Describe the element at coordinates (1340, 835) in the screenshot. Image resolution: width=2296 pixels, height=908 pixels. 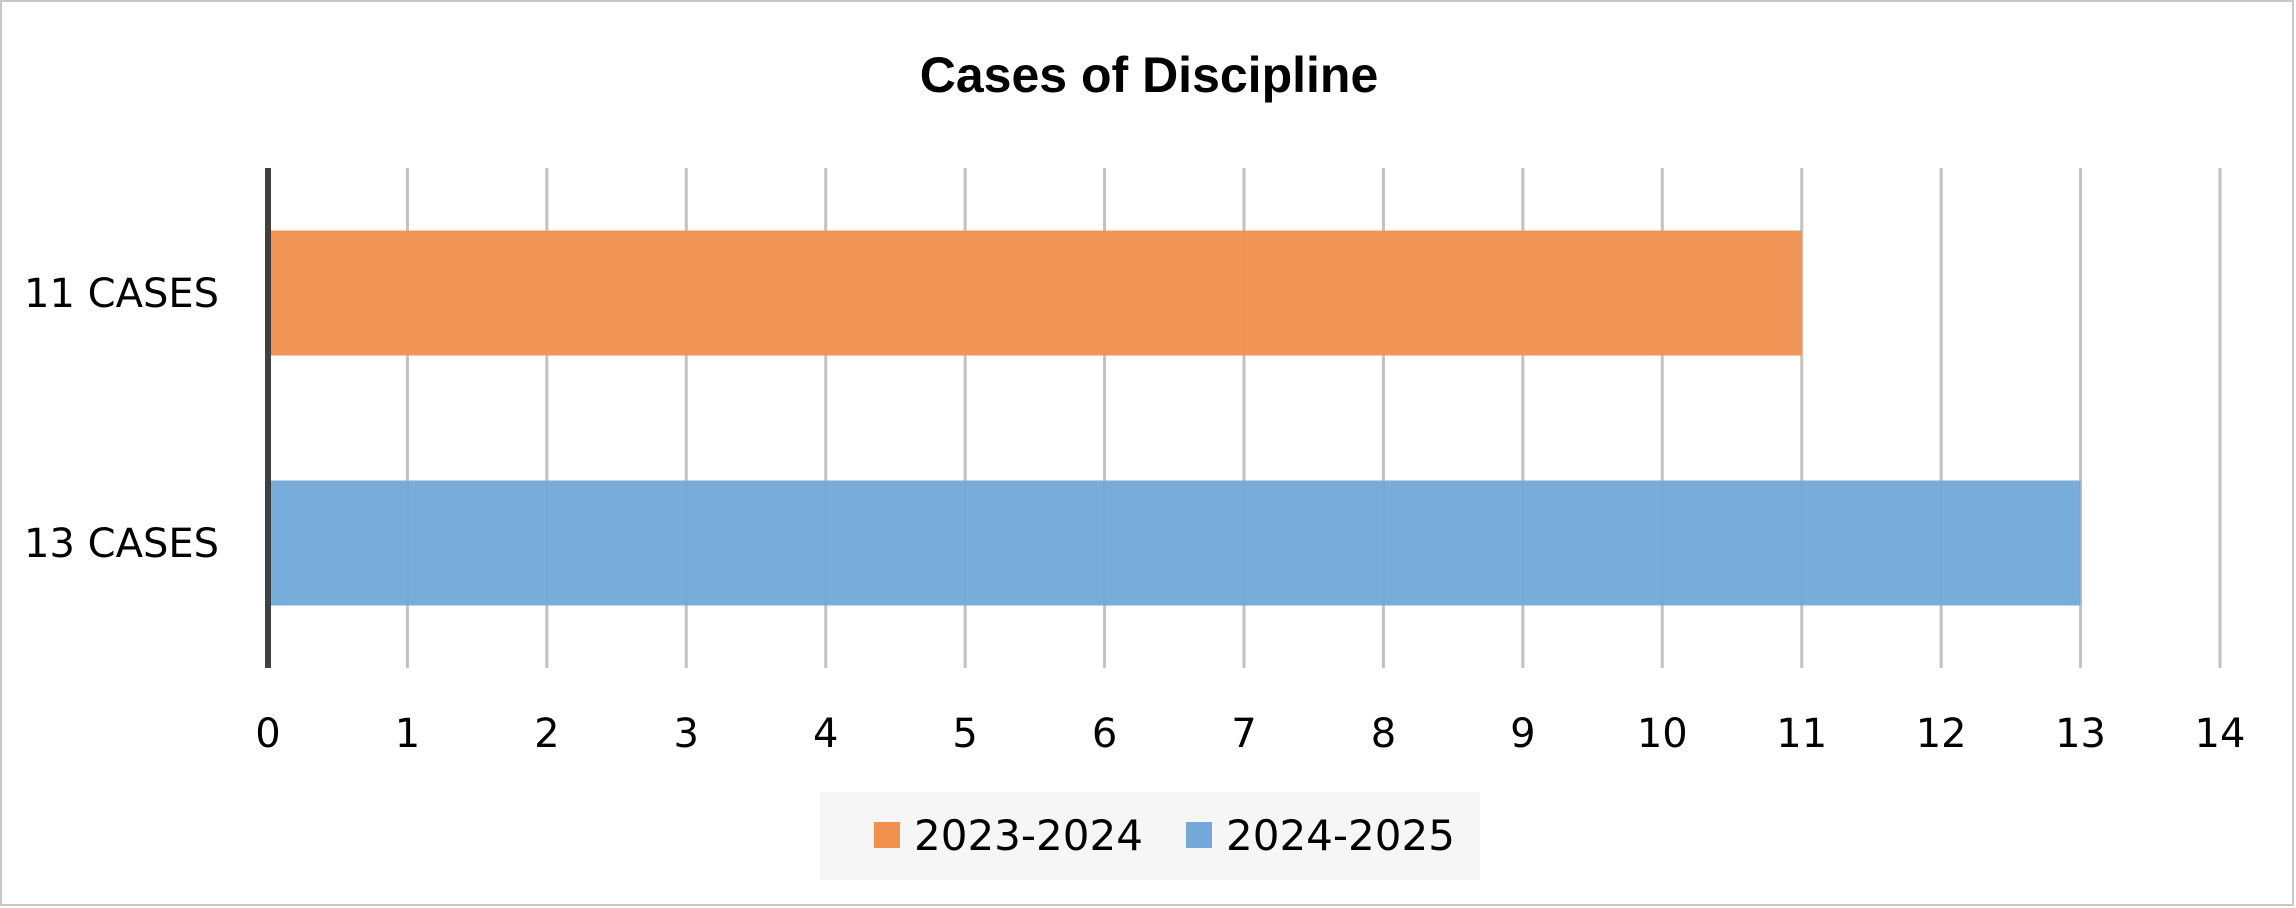
I see `legend-label: 2024-2025` at that location.